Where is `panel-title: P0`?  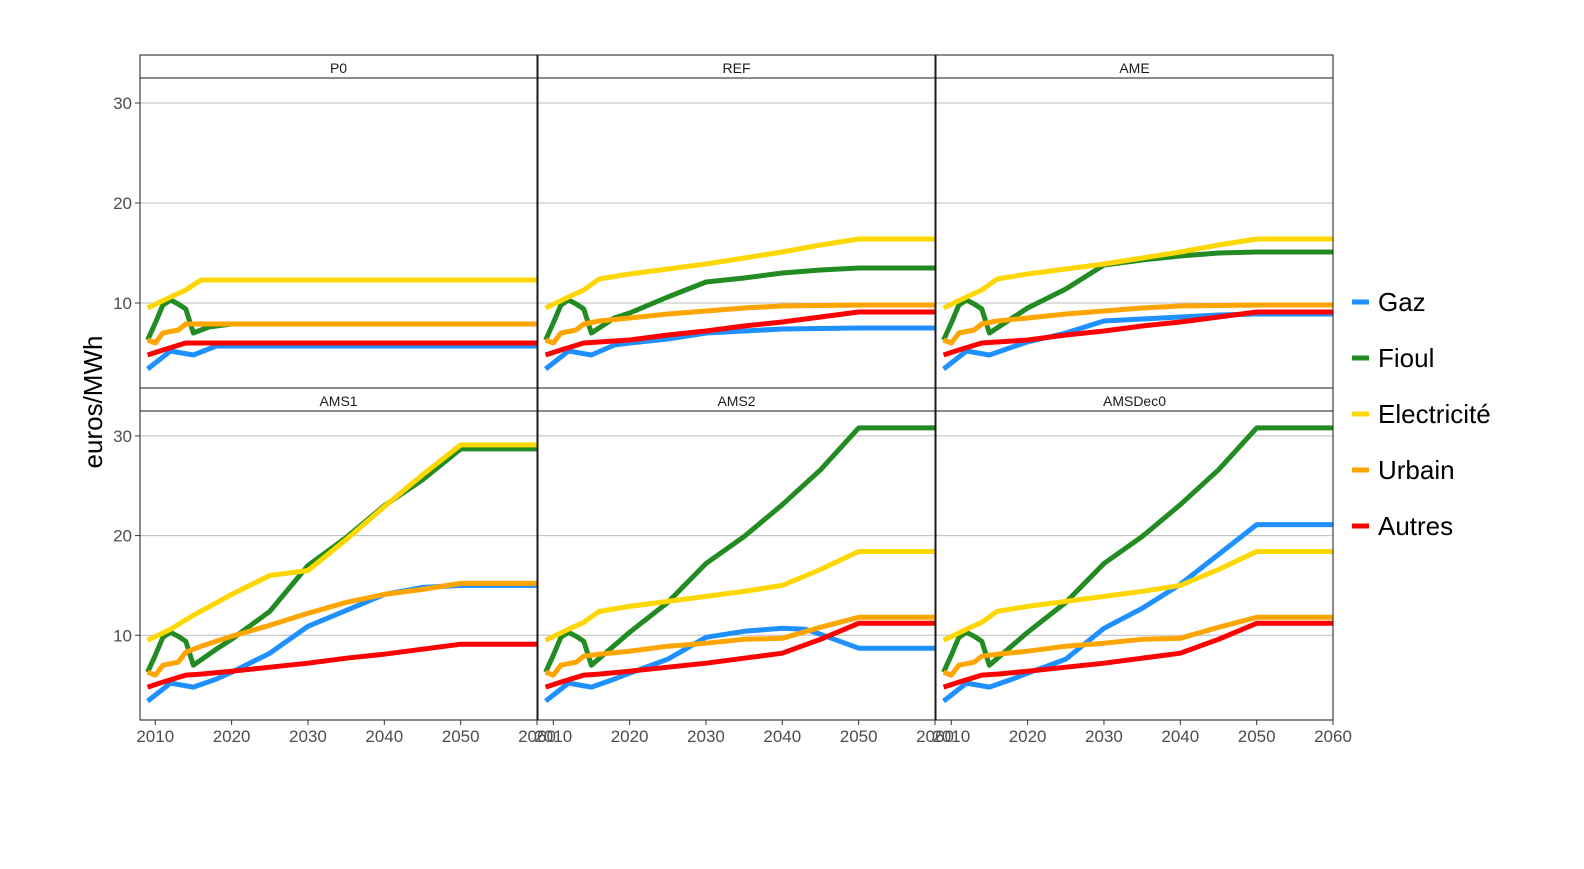
panel-title: P0 is located at coordinates (338, 68).